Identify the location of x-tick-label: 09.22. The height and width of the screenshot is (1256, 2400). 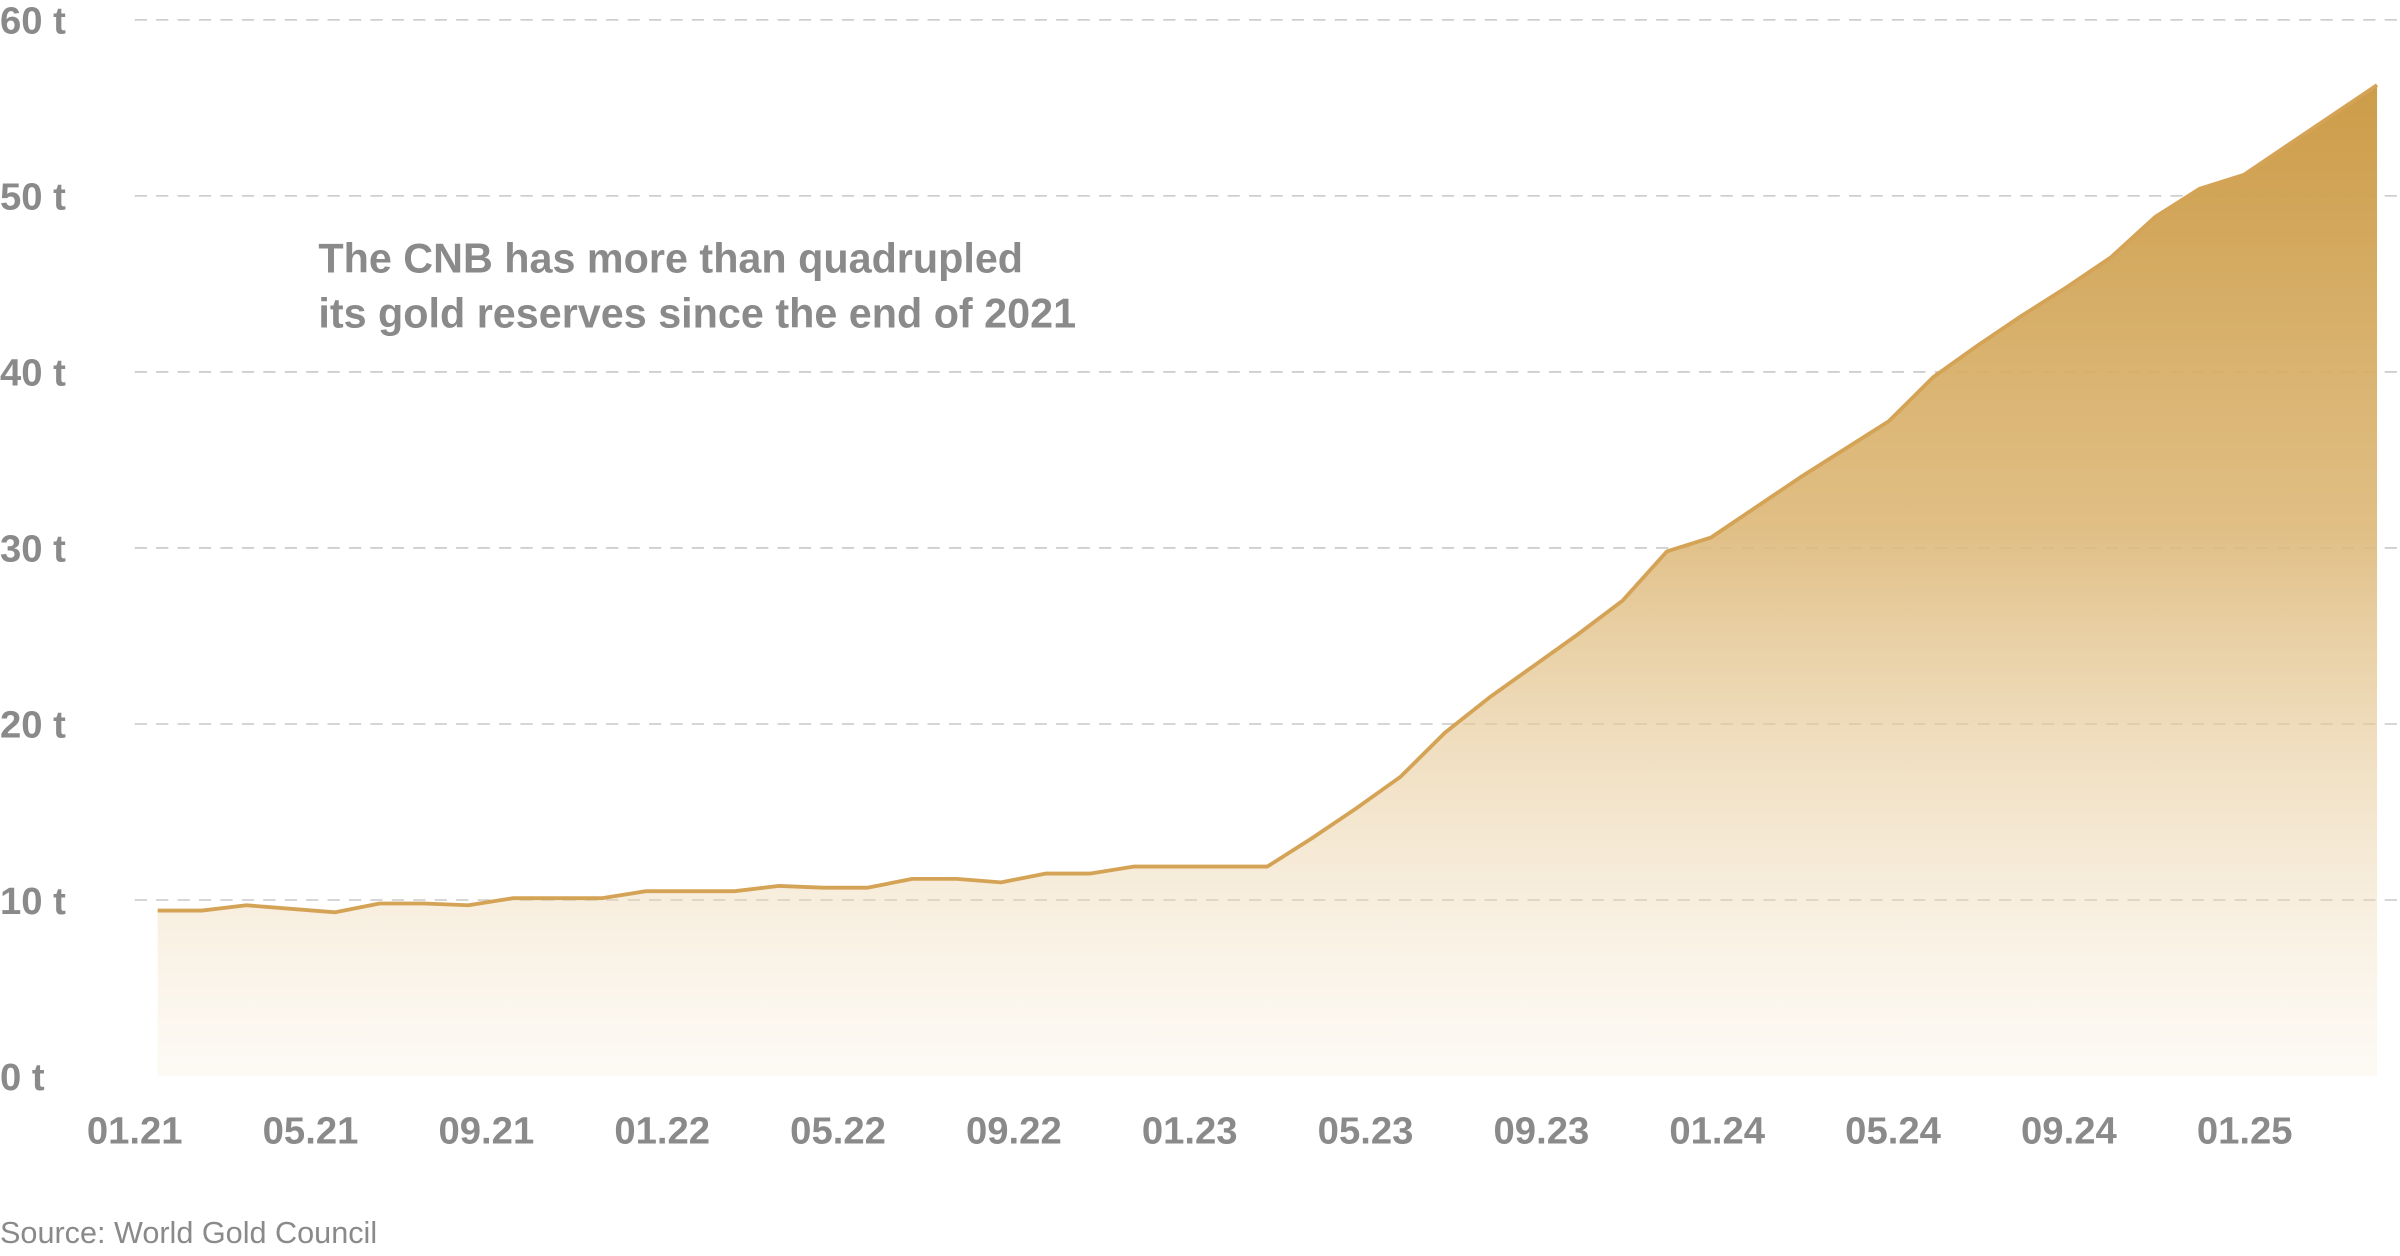
(1014, 1130).